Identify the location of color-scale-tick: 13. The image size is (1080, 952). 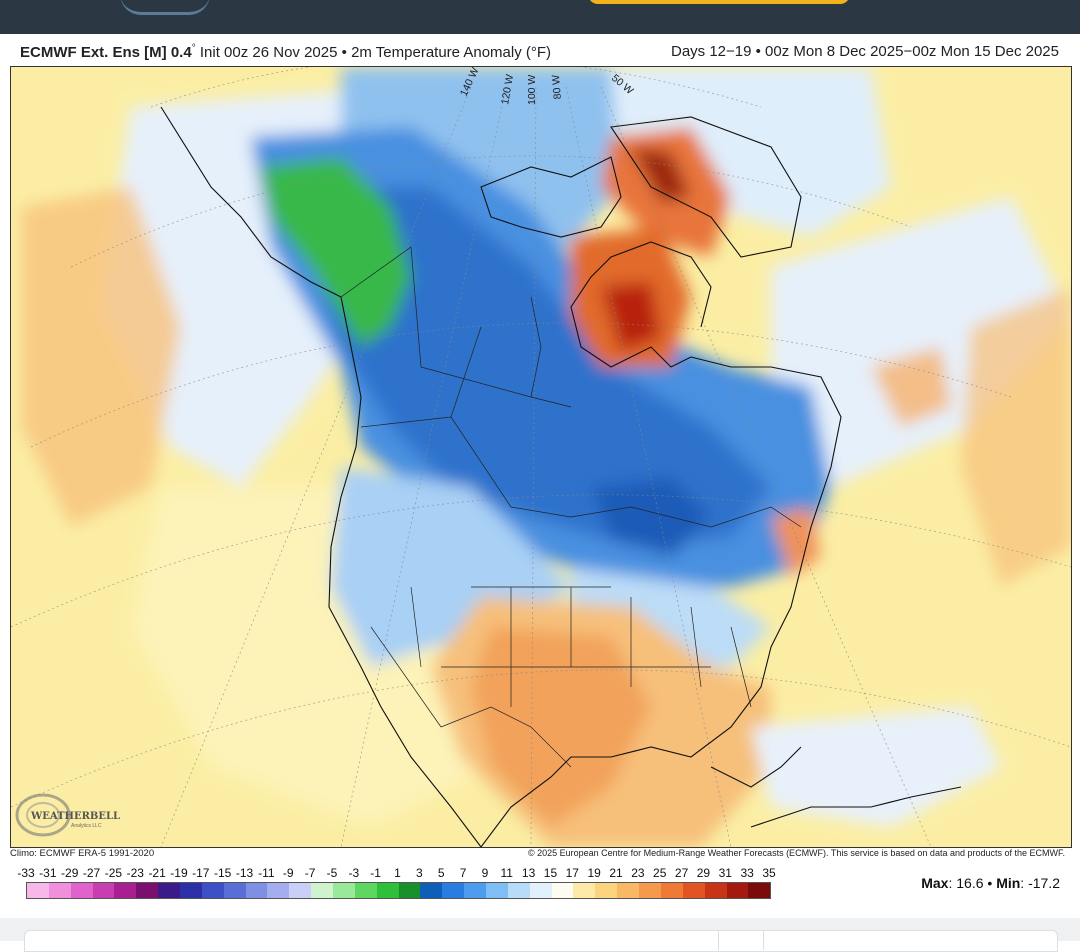
(528, 873).